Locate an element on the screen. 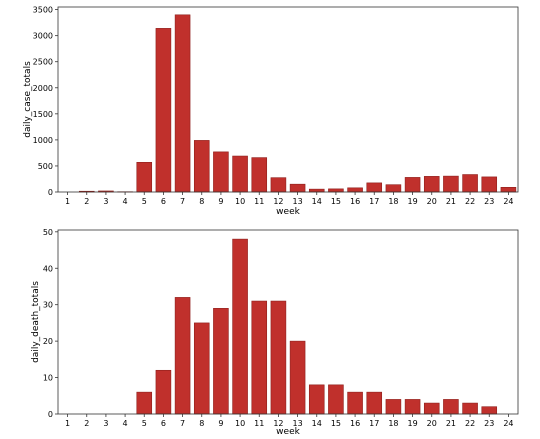  y-tick-label: 2500 is located at coordinates (43, 62).